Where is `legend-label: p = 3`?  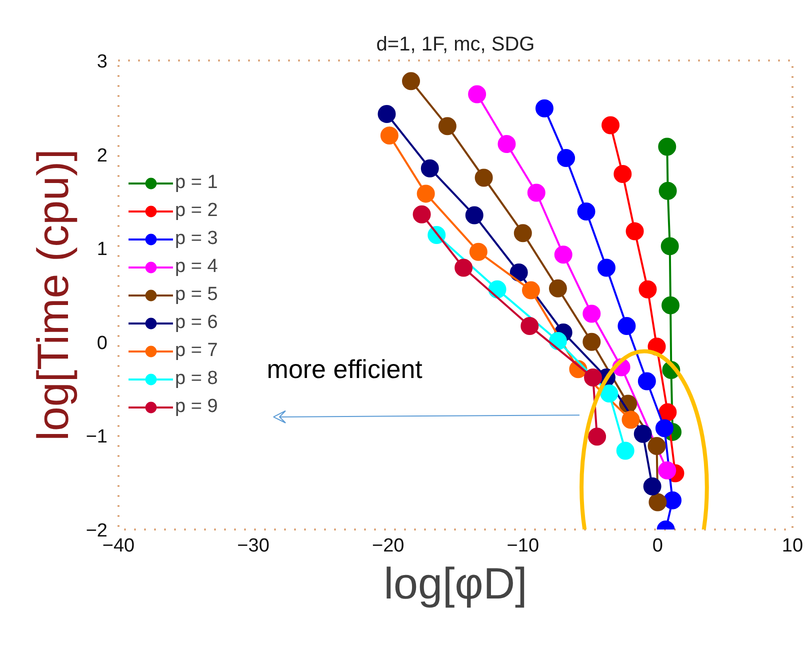
legend-label: p = 3 is located at coordinates (196, 239).